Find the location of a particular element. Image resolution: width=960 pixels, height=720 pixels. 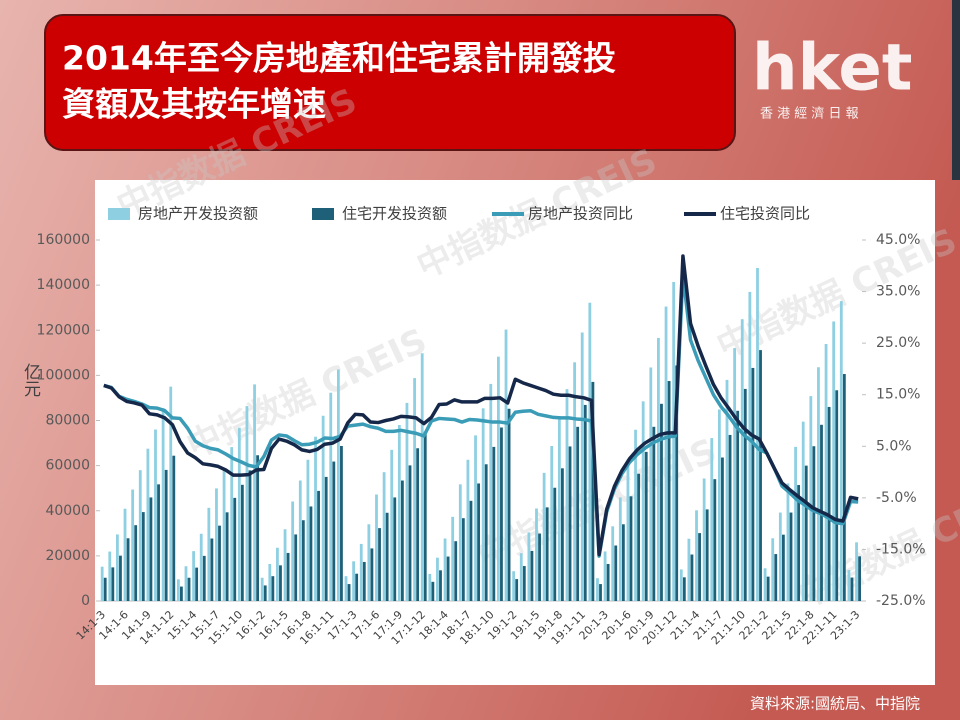

y-axis-label: 亿元 is located at coordinates (30, 380).